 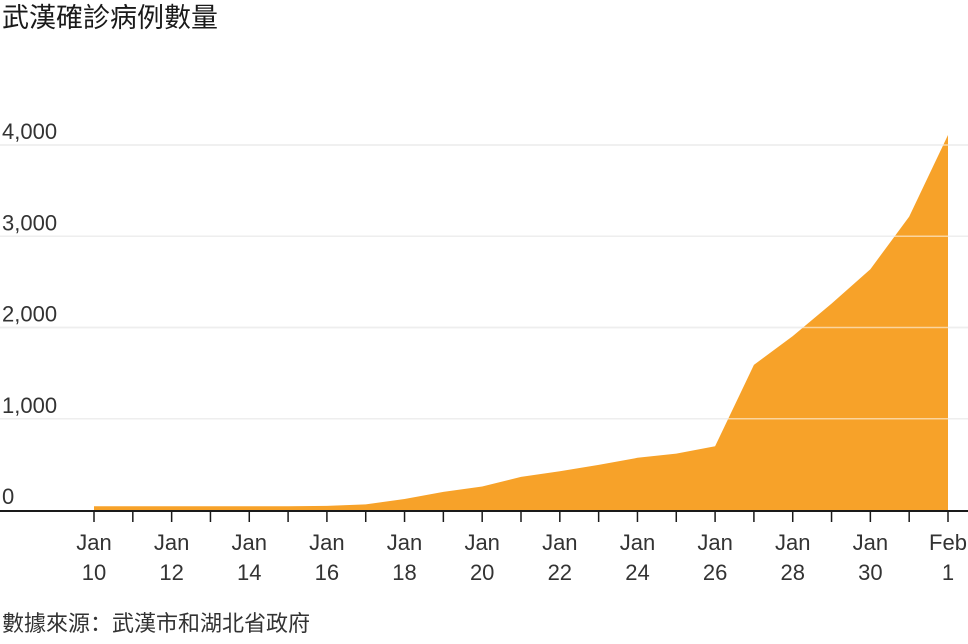 What do you see at coordinates (171, 572) in the screenshot?
I see `x-tick-label-day: 12` at bounding box center [171, 572].